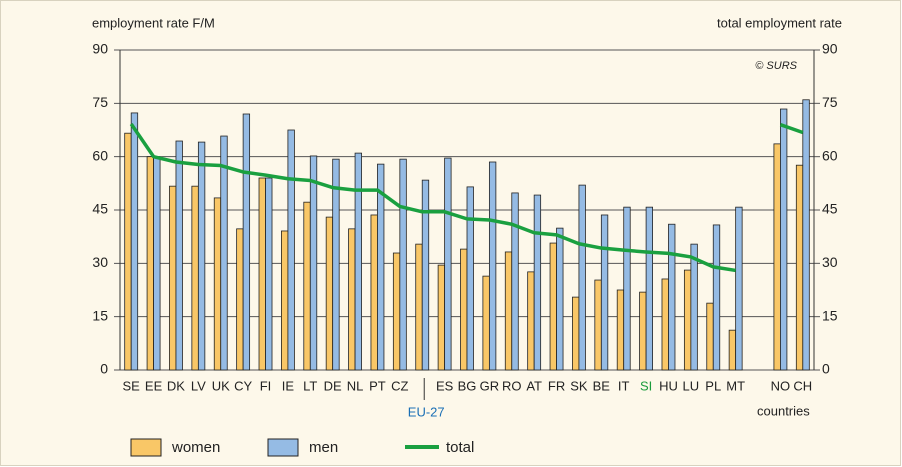 This screenshot has height=467, width=902. What do you see at coordinates (830, 209) in the screenshot?
I see `y2-tick-label: 45` at bounding box center [830, 209].